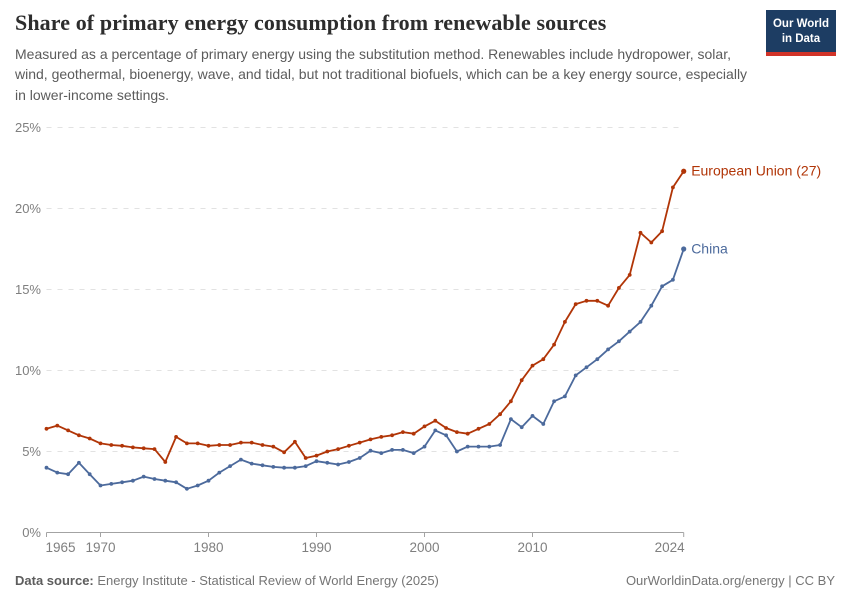 This screenshot has height=605, width=850. What do you see at coordinates (684, 171) in the screenshot?
I see `european-union-27-end-point` at bounding box center [684, 171].